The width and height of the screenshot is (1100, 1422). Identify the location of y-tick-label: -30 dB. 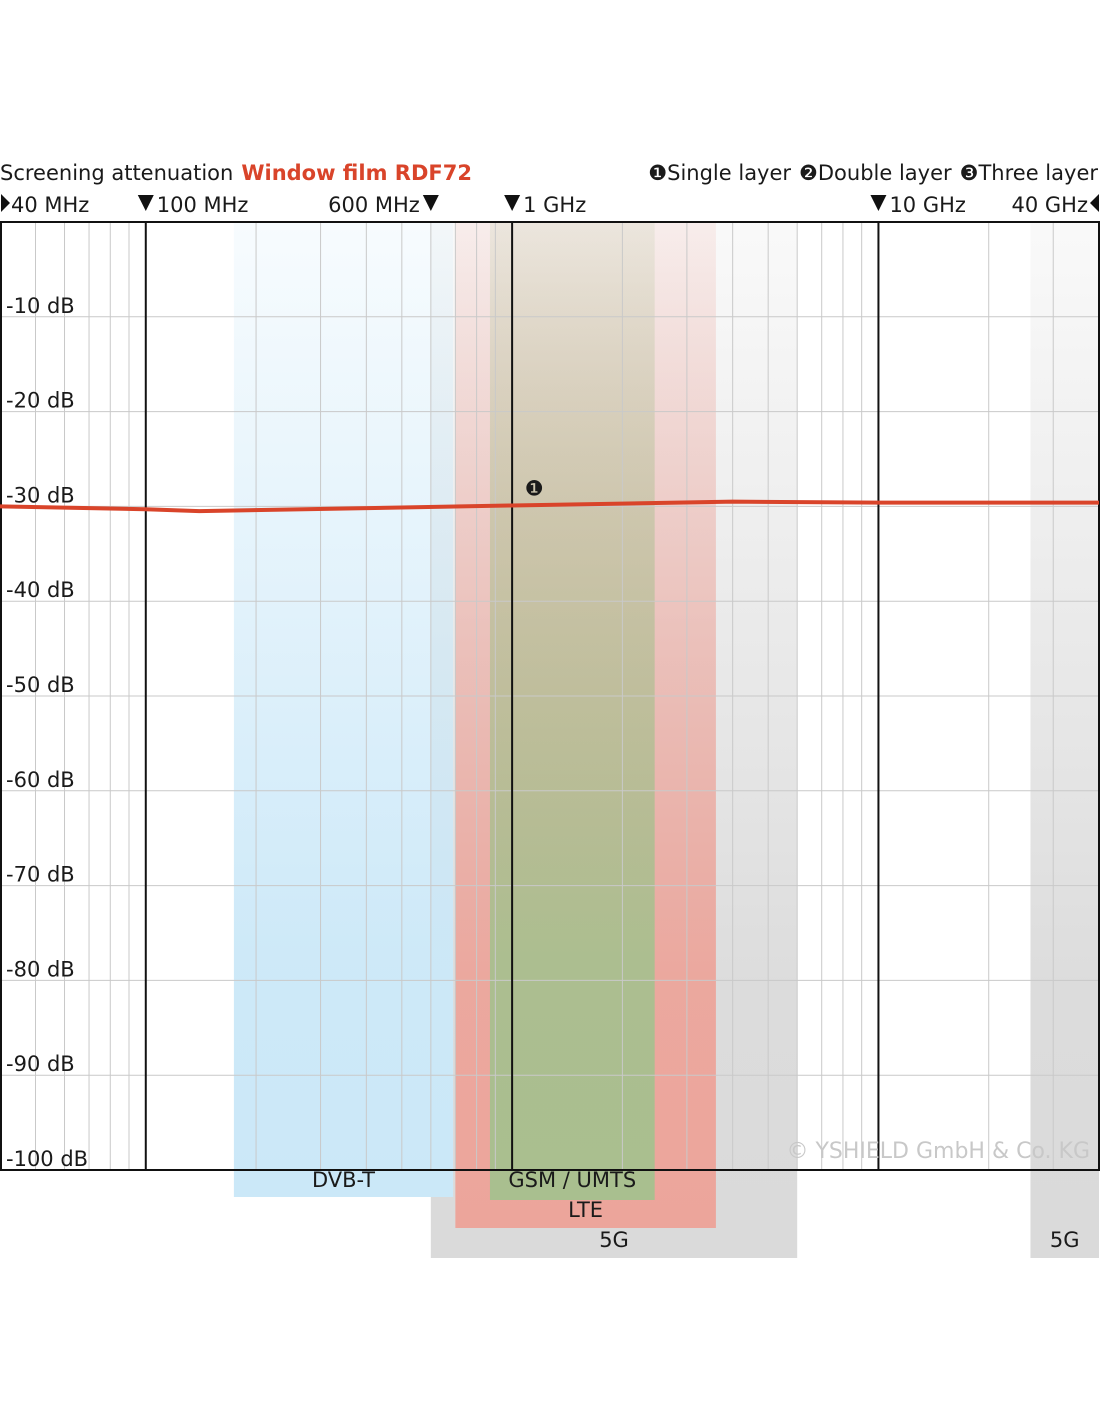
(40, 495).